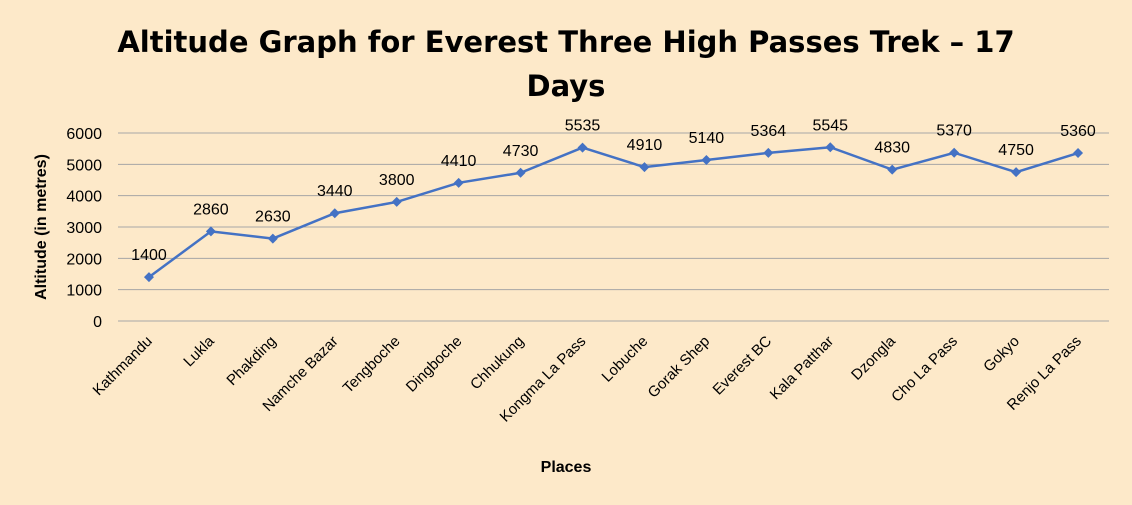 The image size is (1132, 505). What do you see at coordinates (769, 131) in the screenshot?
I see `data-label: 5364` at bounding box center [769, 131].